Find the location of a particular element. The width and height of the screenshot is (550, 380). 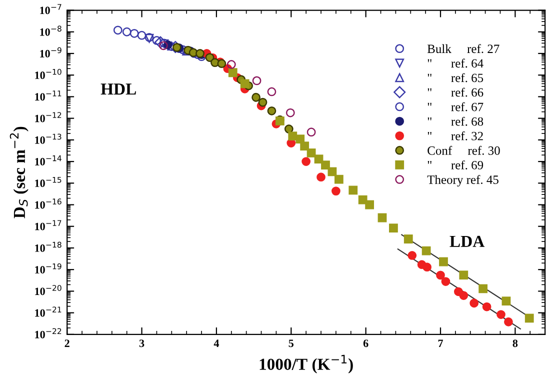

legend-label: Bulk ref. 27 is located at coordinates (463, 49).